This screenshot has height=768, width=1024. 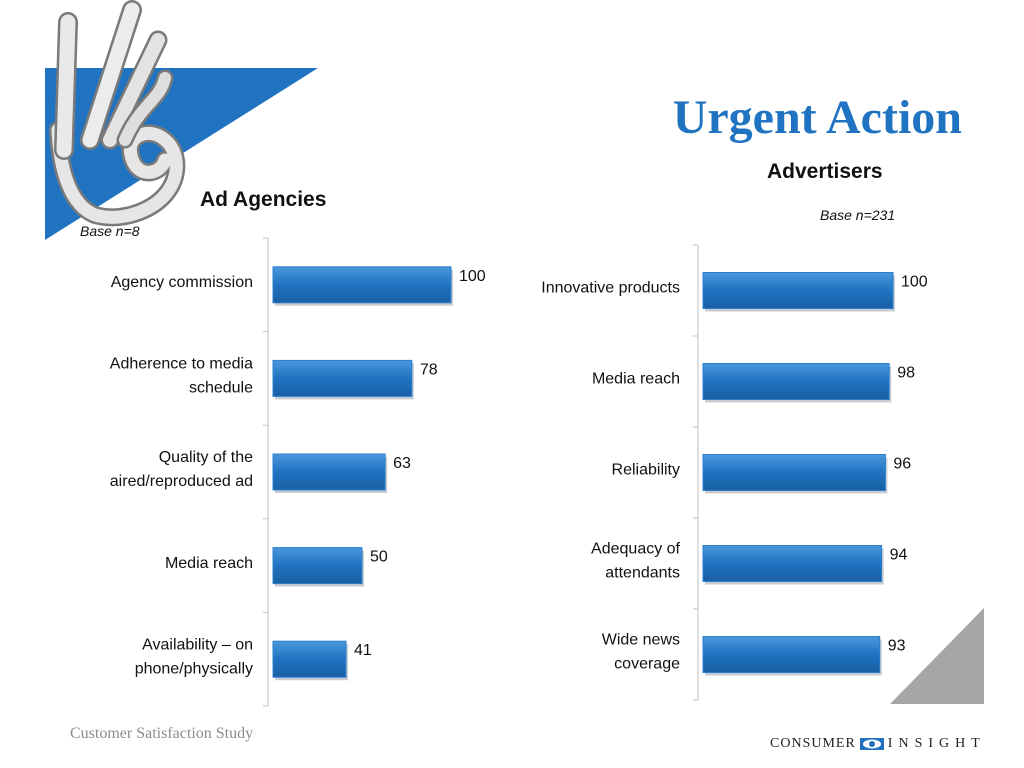 I want to click on advertisers-data-label: 94, so click(x=899, y=555).